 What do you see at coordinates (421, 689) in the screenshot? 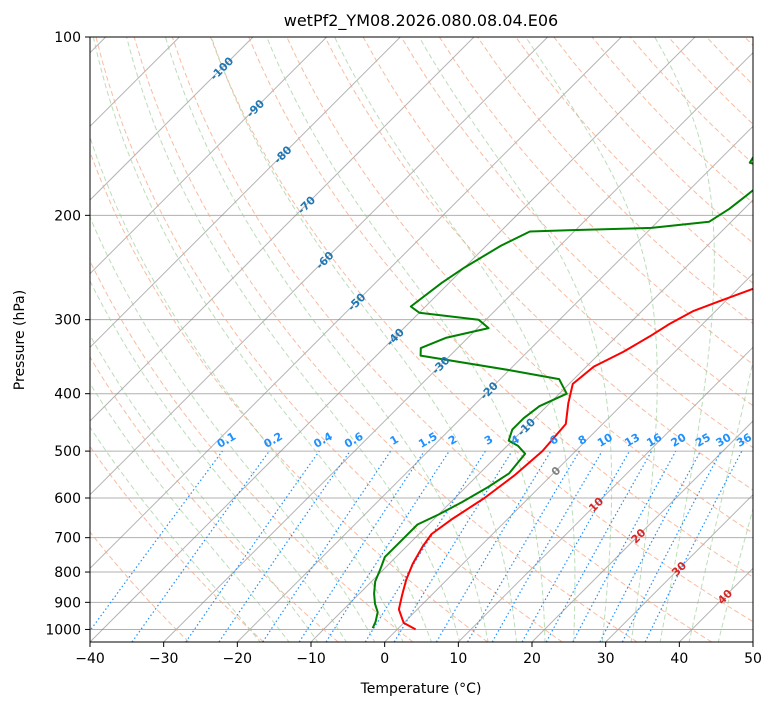
I see `x-axis-label: Temperature (°C)` at bounding box center [421, 689].